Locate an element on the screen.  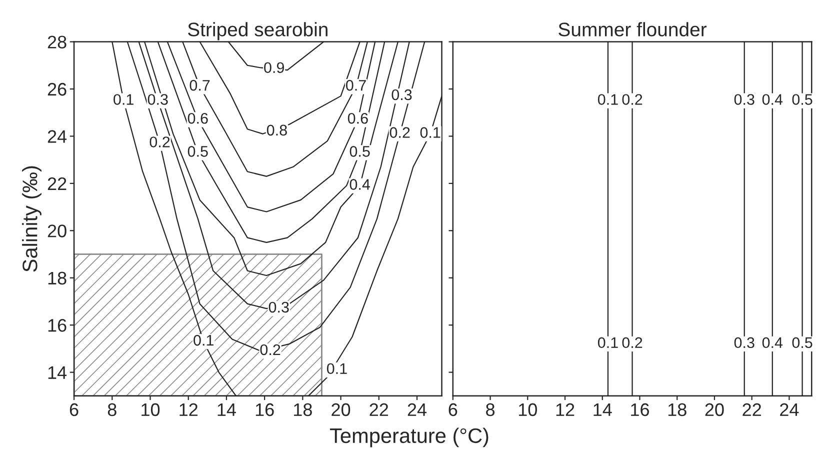
x-axis-title: Temperature (°C) is located at coordinates (409, 438).